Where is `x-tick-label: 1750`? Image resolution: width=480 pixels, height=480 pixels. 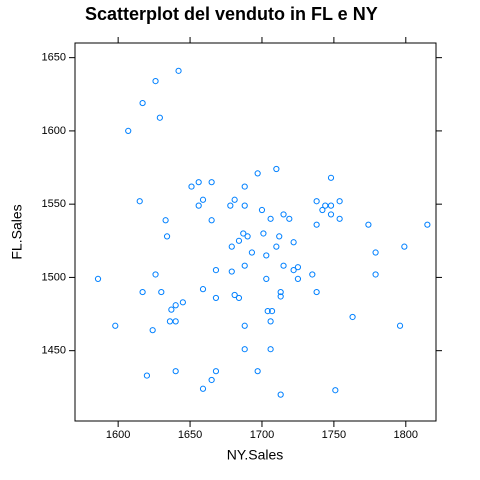 x-tick-label: 1750 is located at coordinates (334, 435).